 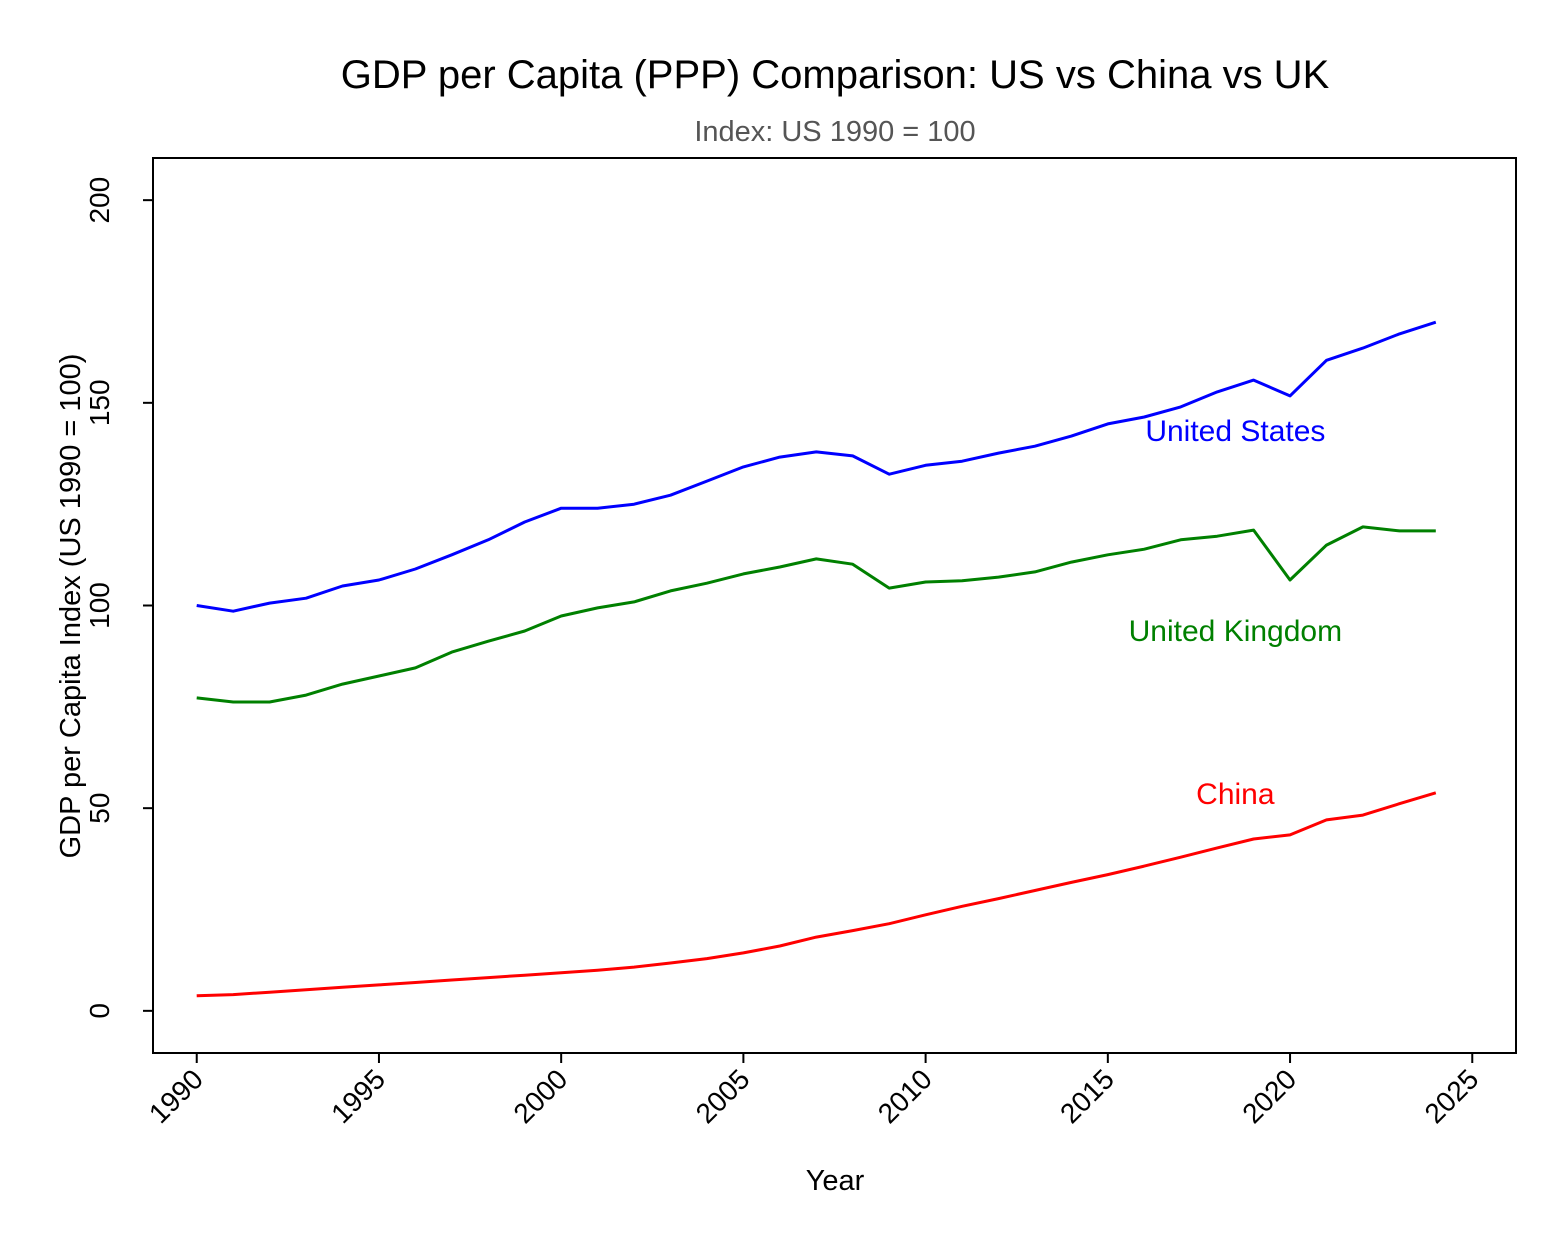 What do you see at coordinates (723, 1096) in the screenshot?
I see `x-tick-label: 2005` at bounding box center [723, 1096].